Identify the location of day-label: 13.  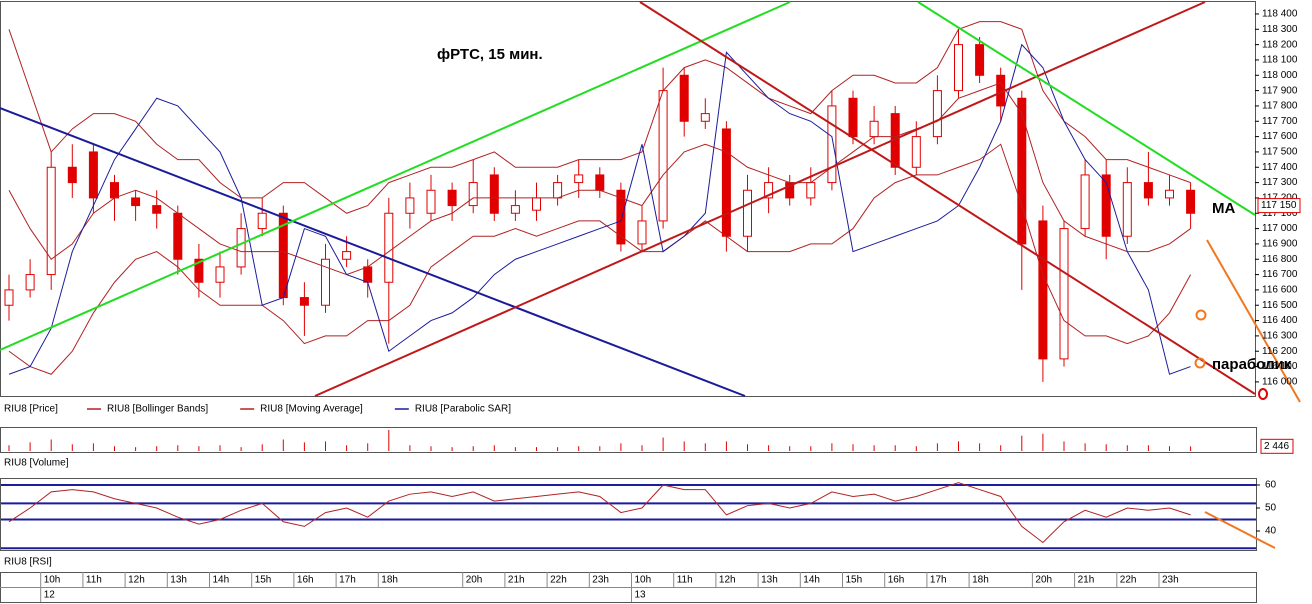
(641, 595).